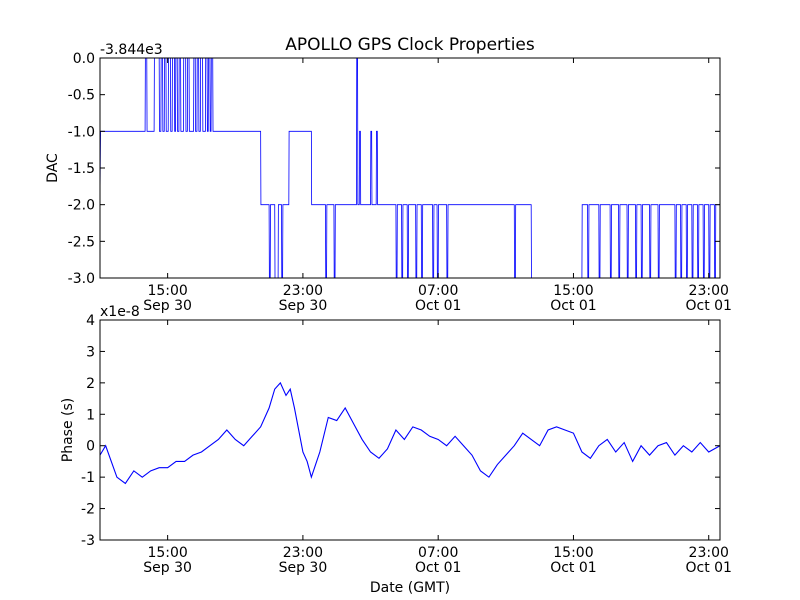 The width and height of the screenshot is (800, 600). Describe the element at coordinates (81, 279) in the screenshot. I see `dac-y-tick-label: -3.0` at that location.